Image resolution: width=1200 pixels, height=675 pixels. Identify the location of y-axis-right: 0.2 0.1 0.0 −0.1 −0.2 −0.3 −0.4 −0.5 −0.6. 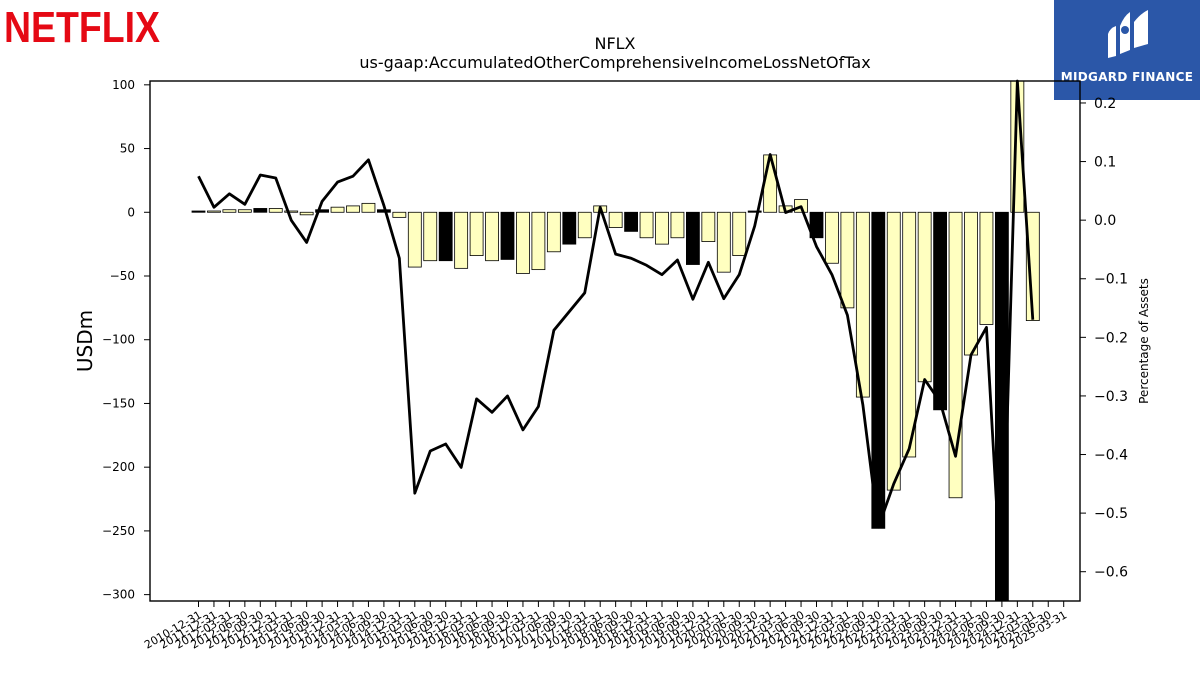
(1104, 338).